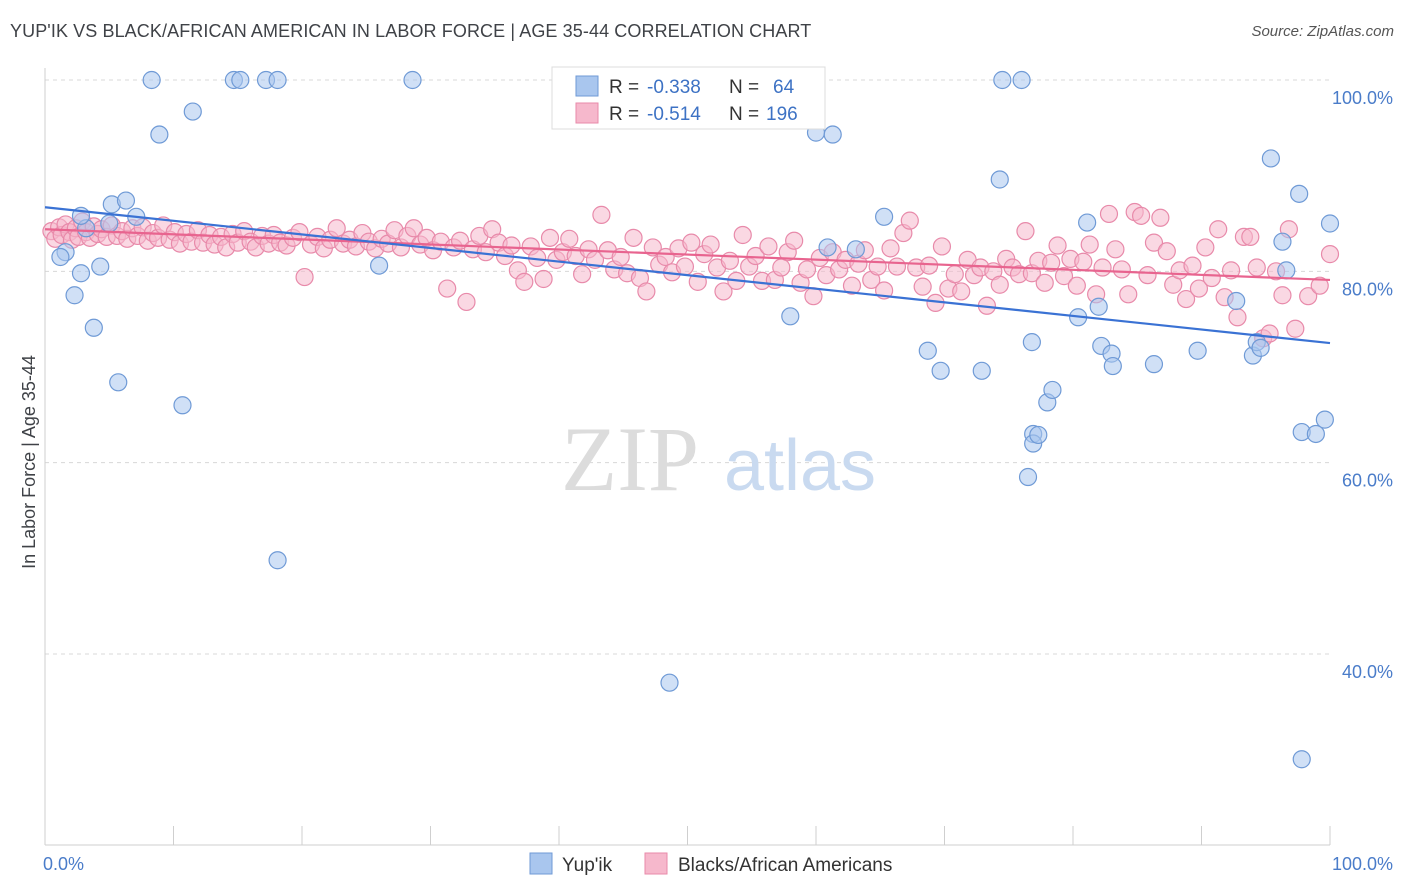 This screenshot has width=1406, height=892. What do you see at coordinates (63, 864) in the screenshot?
I see `x-tick-label: 0.0%` at bounding box center [63, 864].